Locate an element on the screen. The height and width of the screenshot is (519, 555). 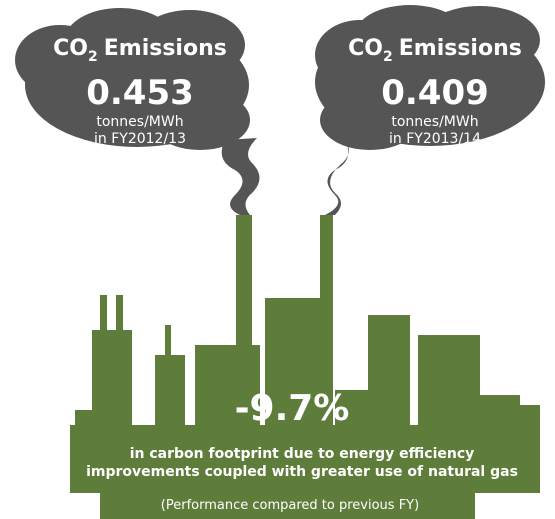
change-value: -9.7% is located at coordinates (292, 408).